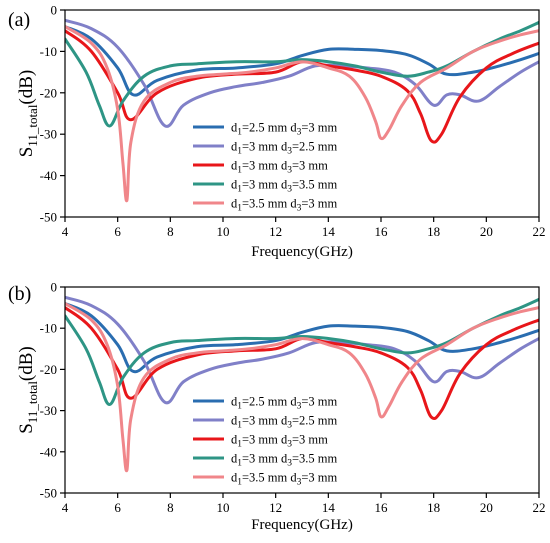  Describe the element at coordinates (19, 20) in the screenshot. I see `panel-label: (a)` at that location.